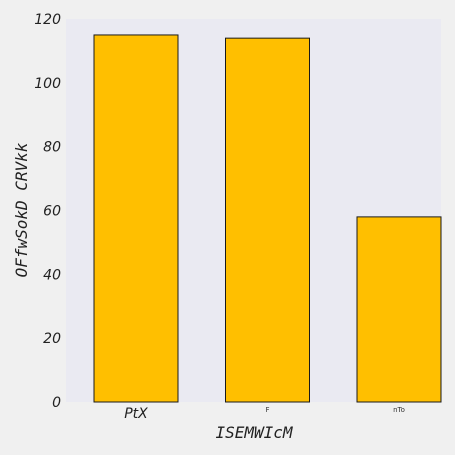 The width and height of the screenshot is (455, 455). I want to click on x-axis-label: ISEMWIcM, so click(254, 432).